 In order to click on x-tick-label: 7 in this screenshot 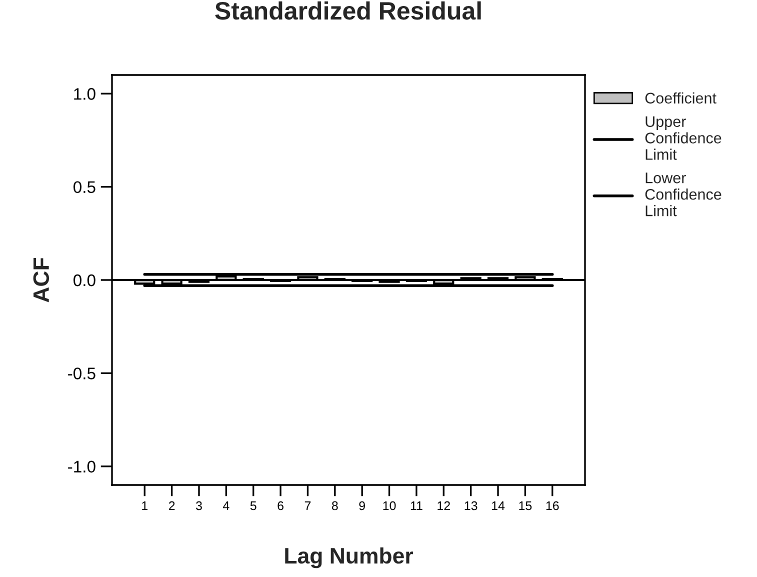, I will do `click(307, 505)`.